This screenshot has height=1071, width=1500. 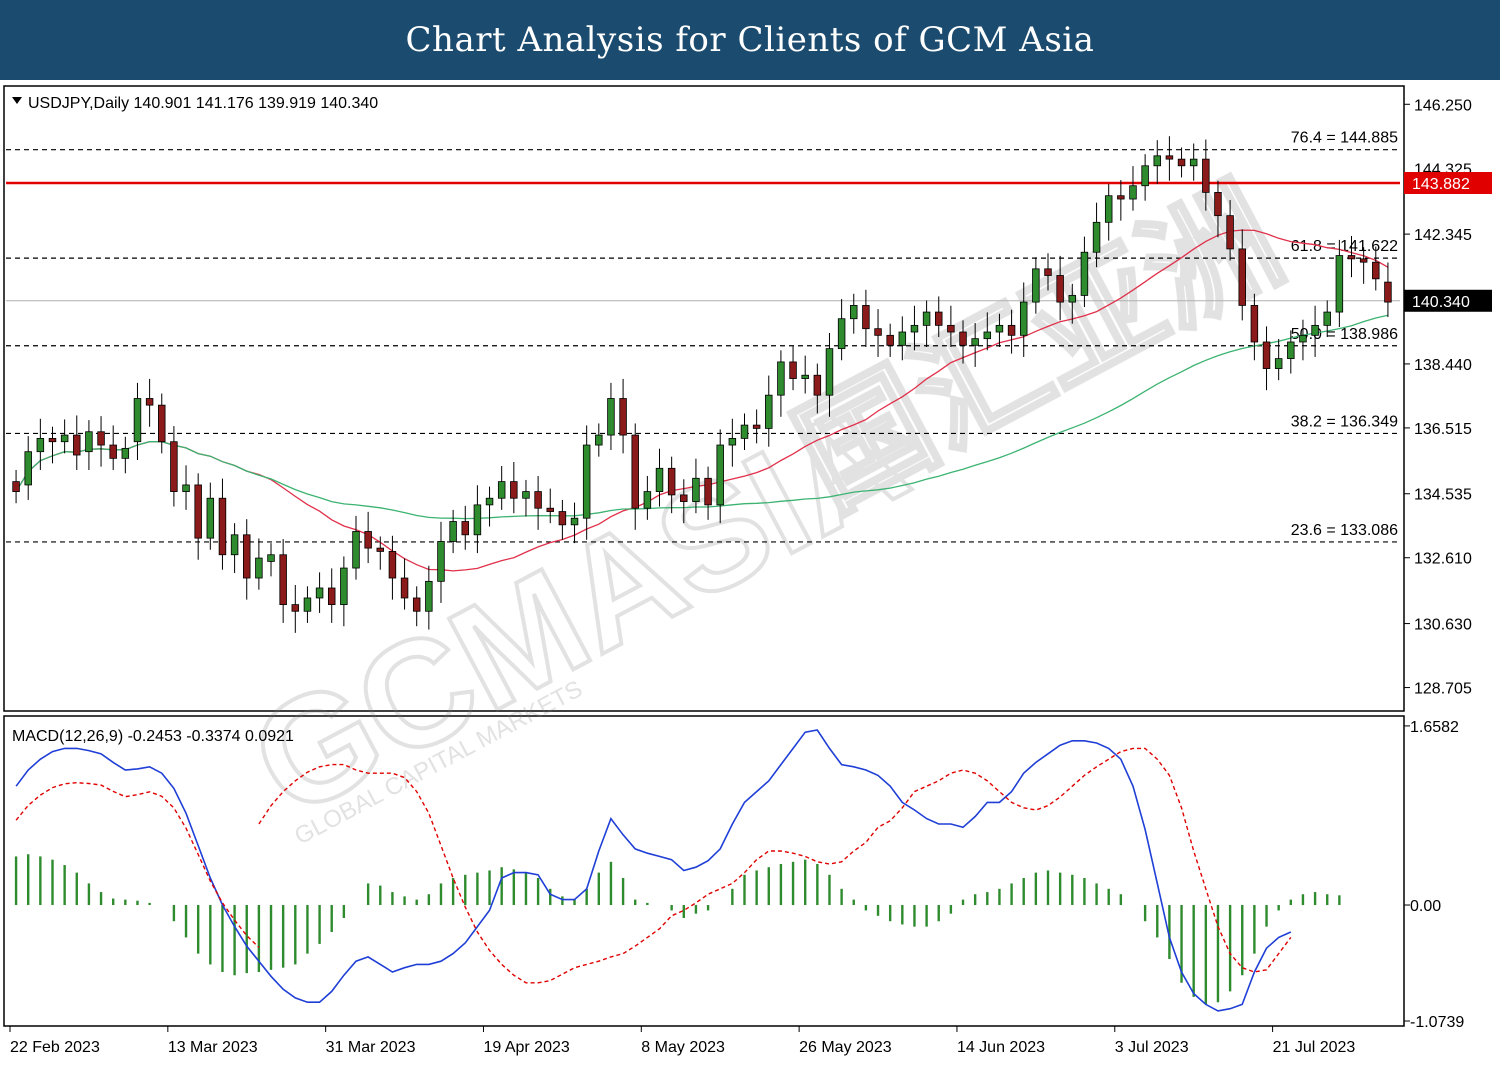 What do you see at coordinates (1344, 530) in the screenshot?
I see `fib-label: 23.6 = 133.086` at bounding box center [1344, 530].